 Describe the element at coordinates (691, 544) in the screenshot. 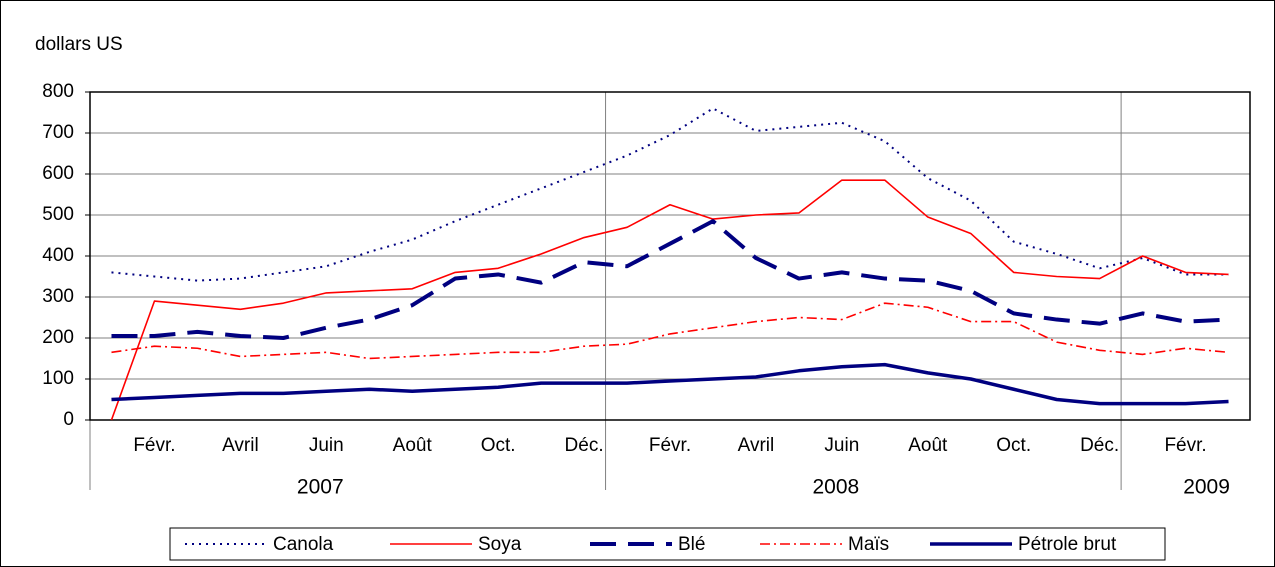

I see `legend-label: Blé` at that location.